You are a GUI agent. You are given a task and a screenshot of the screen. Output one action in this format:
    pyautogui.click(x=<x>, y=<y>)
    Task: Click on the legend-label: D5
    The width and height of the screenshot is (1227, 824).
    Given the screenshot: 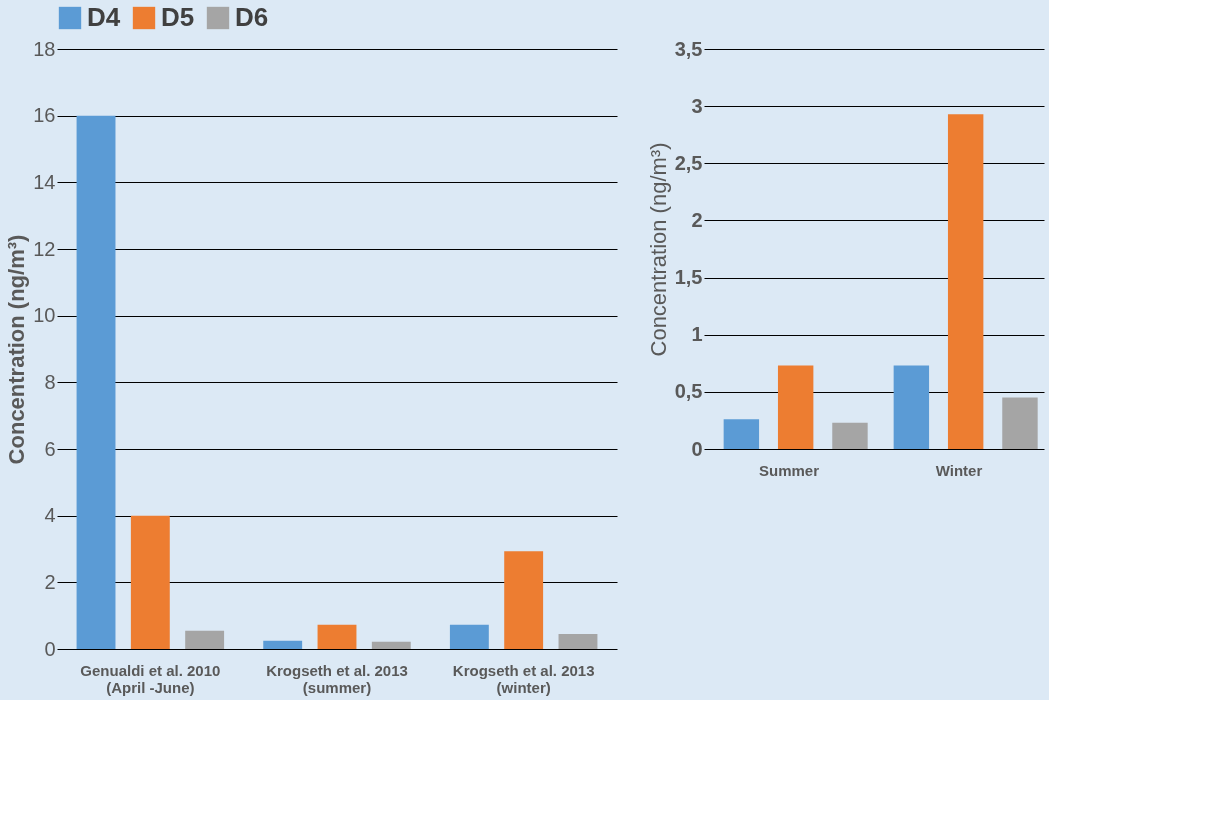 What is the action you would take?
    pyautogui.click(x=178, y=17)
    